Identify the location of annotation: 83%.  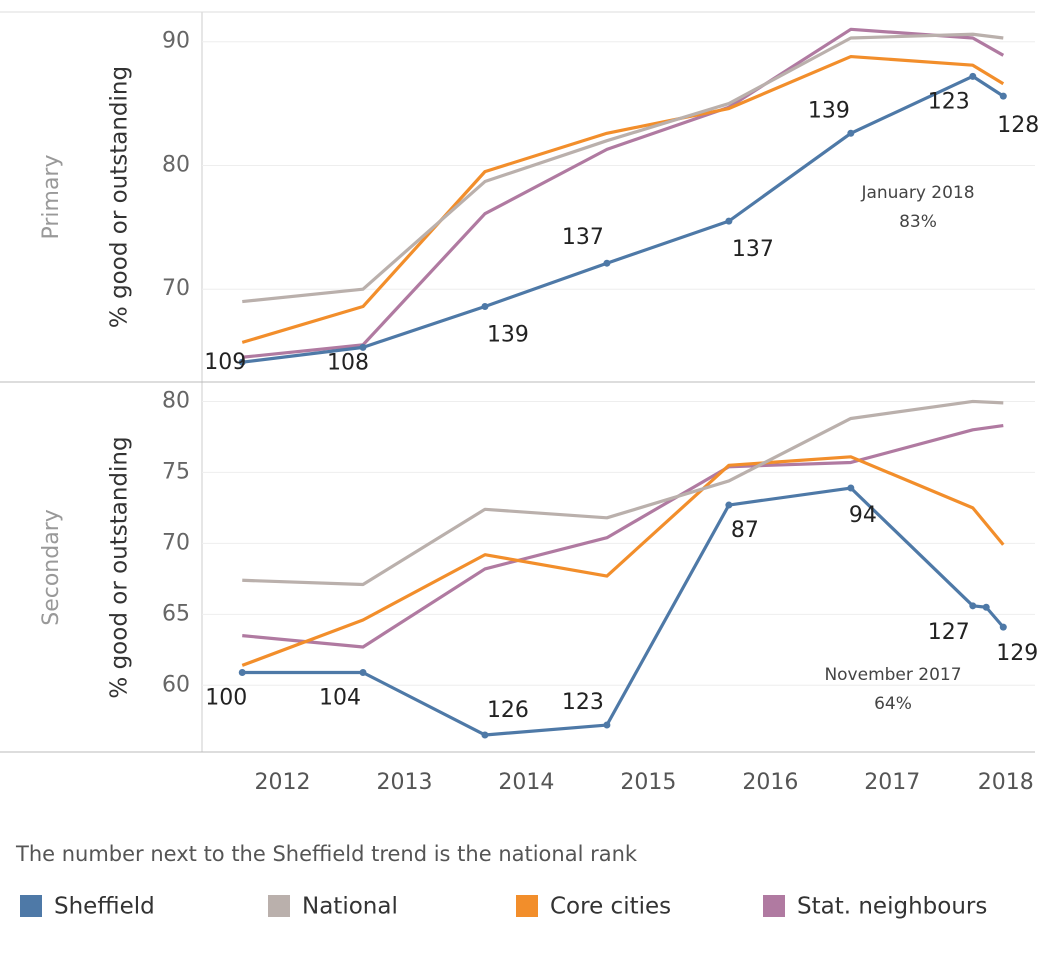
(918, 222).